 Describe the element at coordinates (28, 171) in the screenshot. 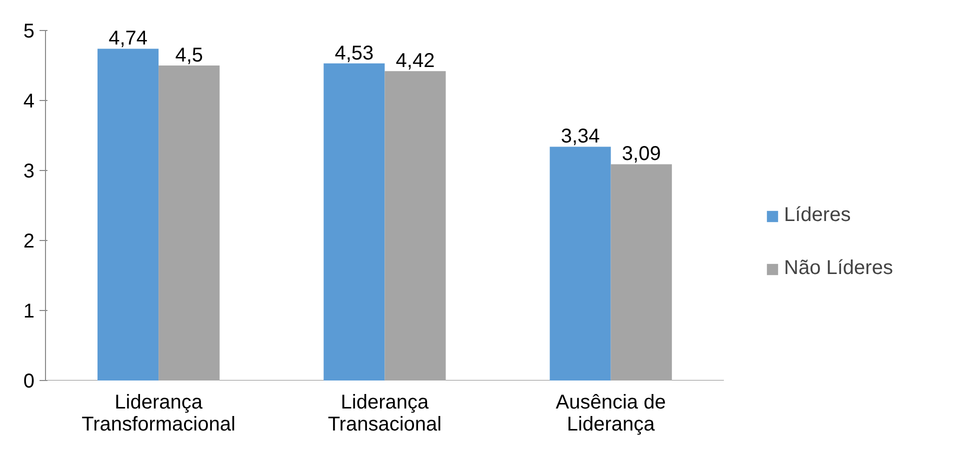

I see `y-tick-label: 3` at that location.